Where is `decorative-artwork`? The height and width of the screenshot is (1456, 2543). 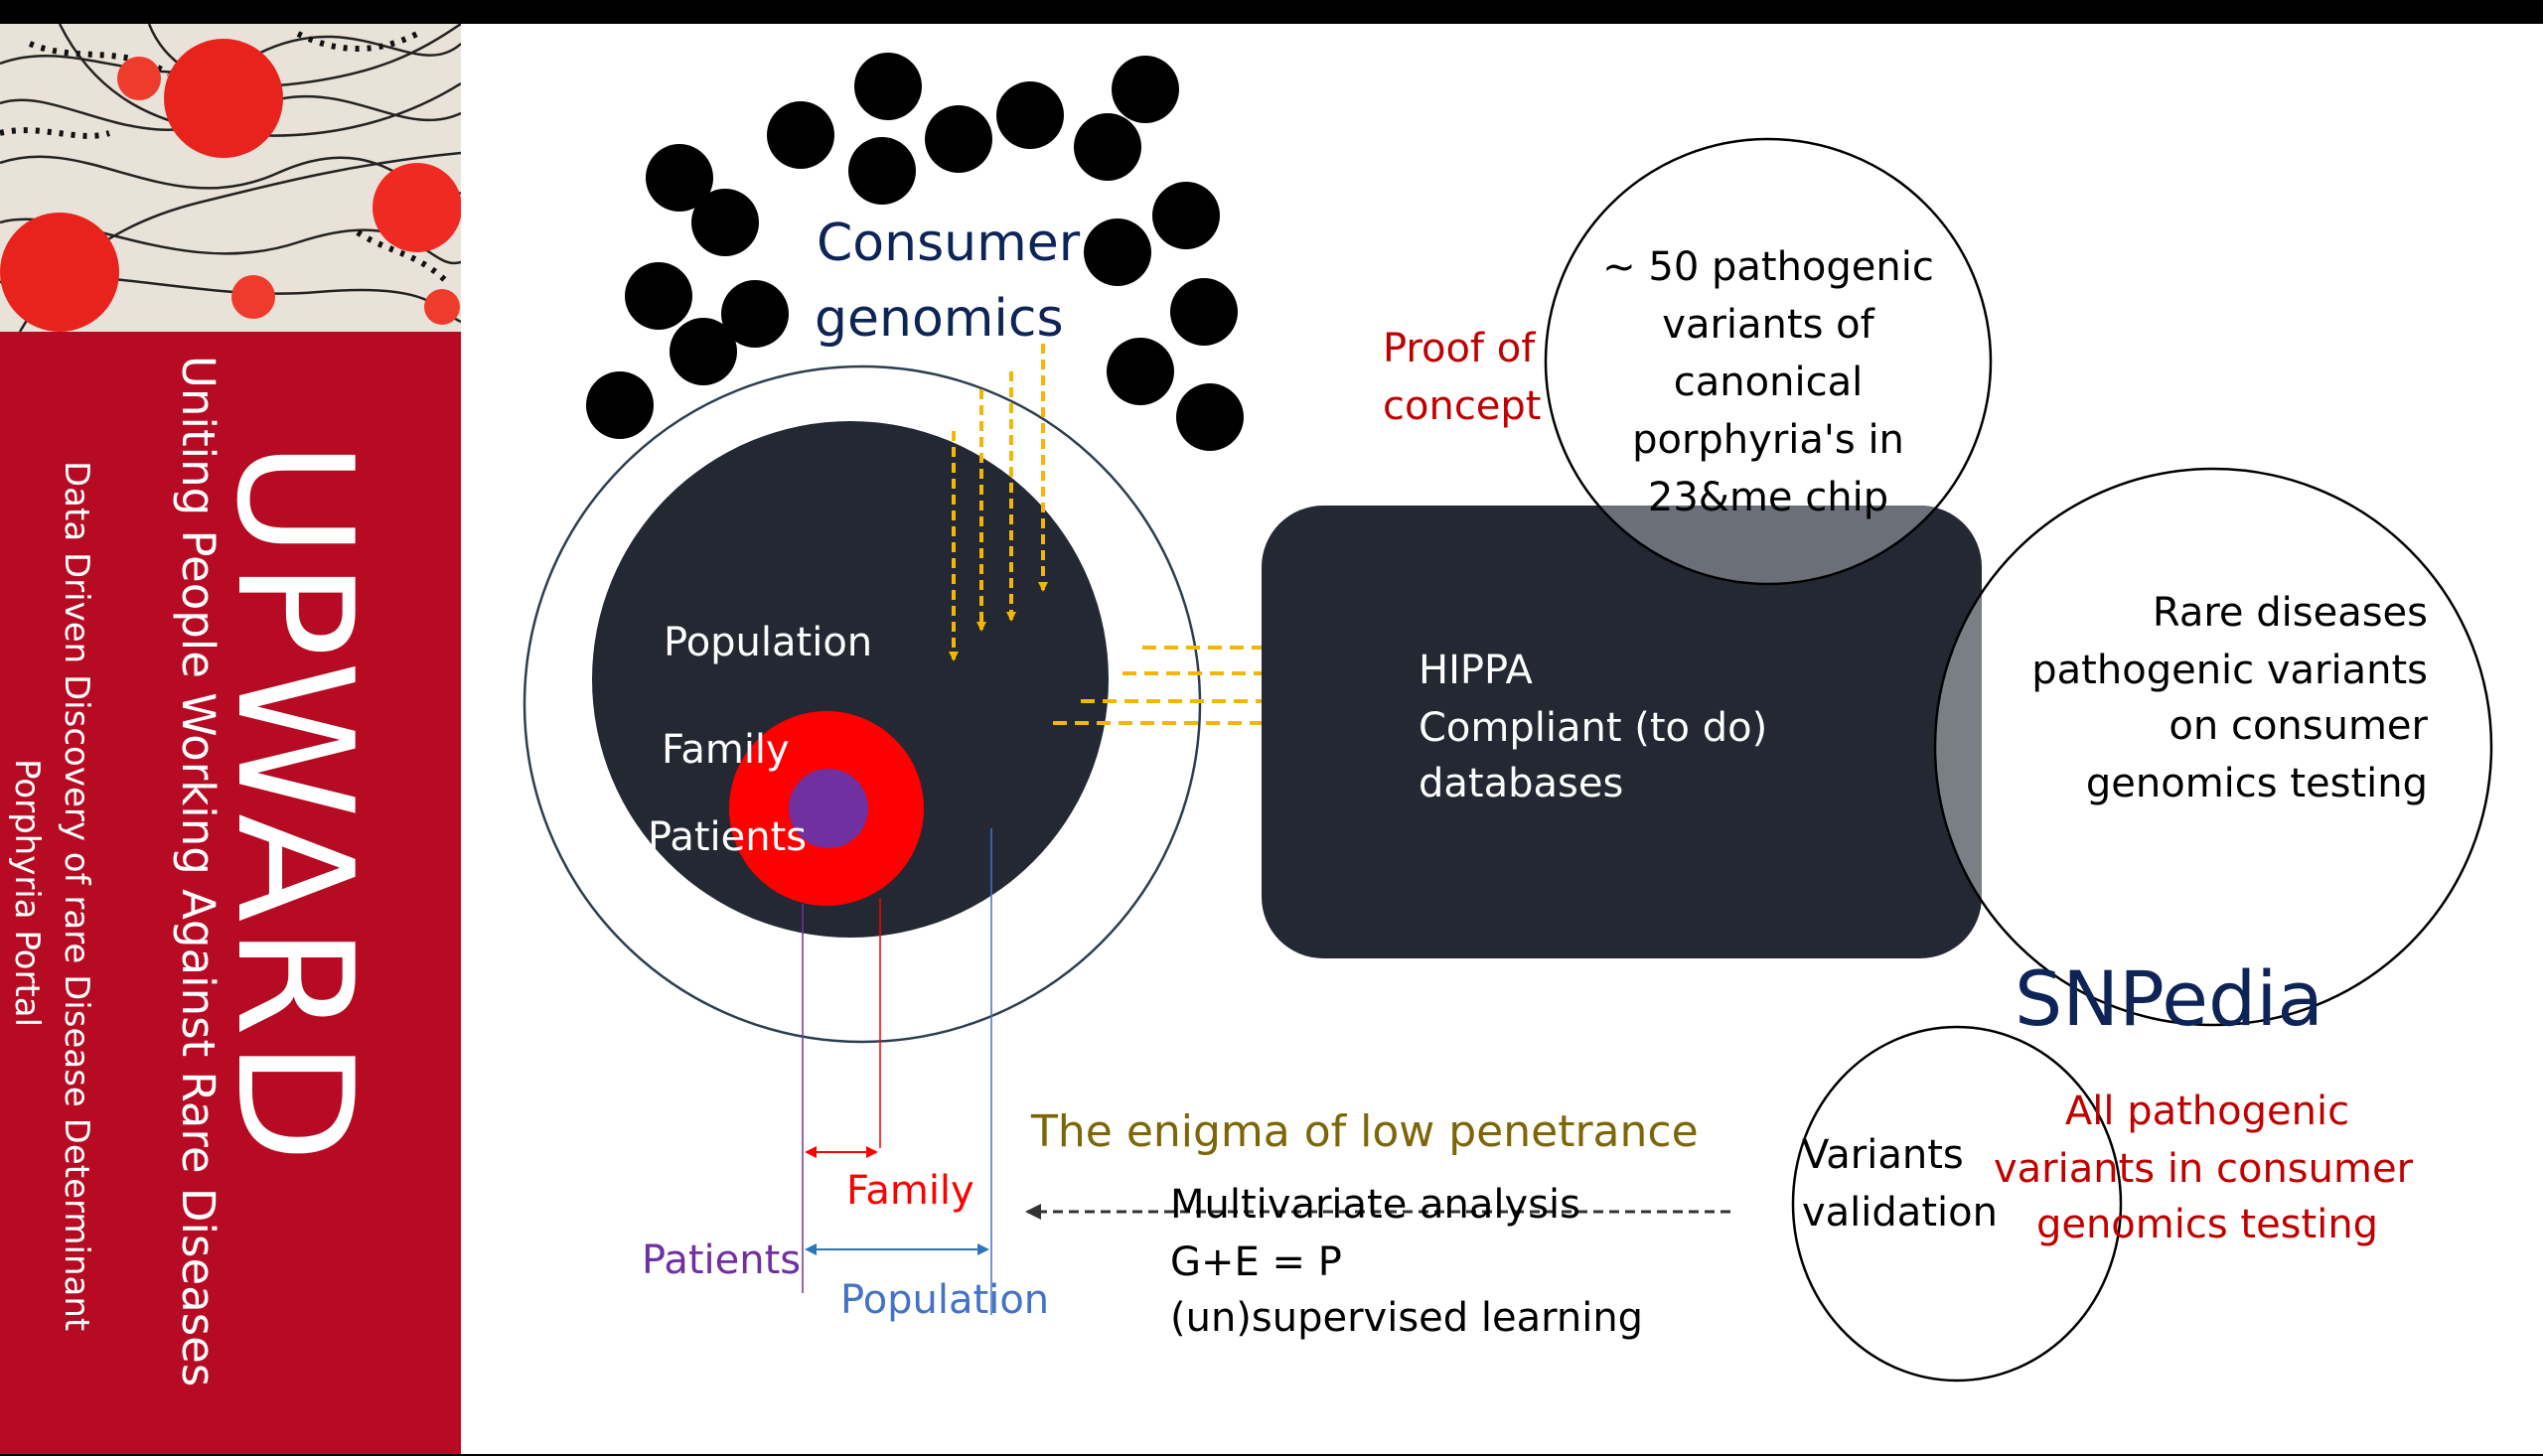
decorative-artwork is located at coordinates (230, 178).